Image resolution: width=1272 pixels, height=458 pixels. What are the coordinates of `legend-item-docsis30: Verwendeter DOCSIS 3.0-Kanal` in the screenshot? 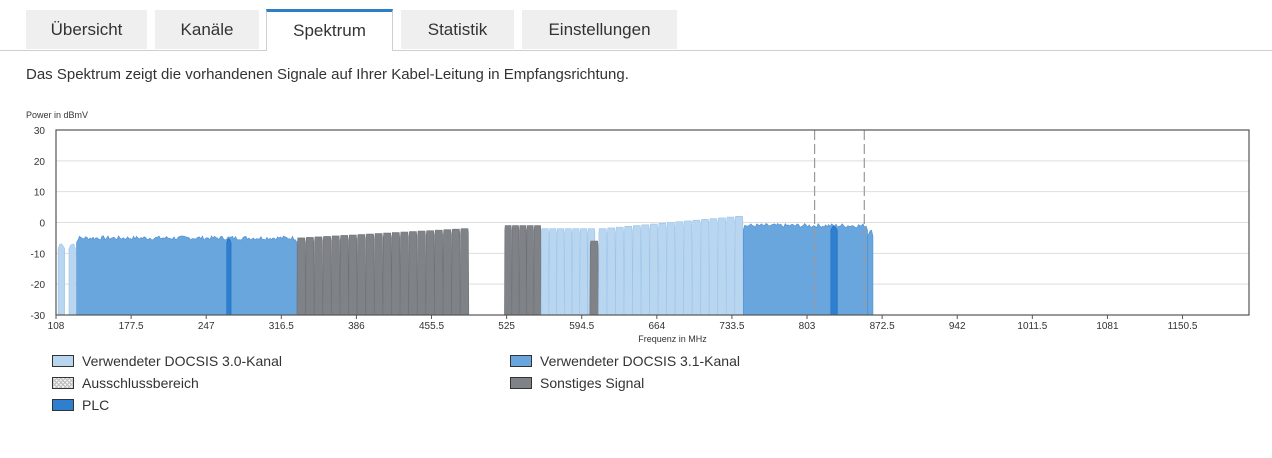 It's located at (167, 362).